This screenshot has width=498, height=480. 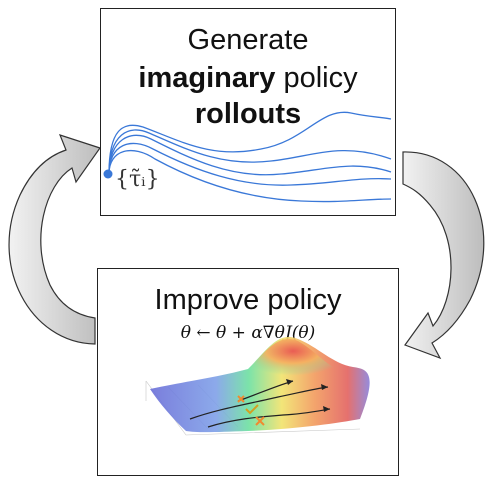 What do you see at coordinates (316, 78) in the screenshot?
I see `policy-word: policy` at bounding box center [316, 78].